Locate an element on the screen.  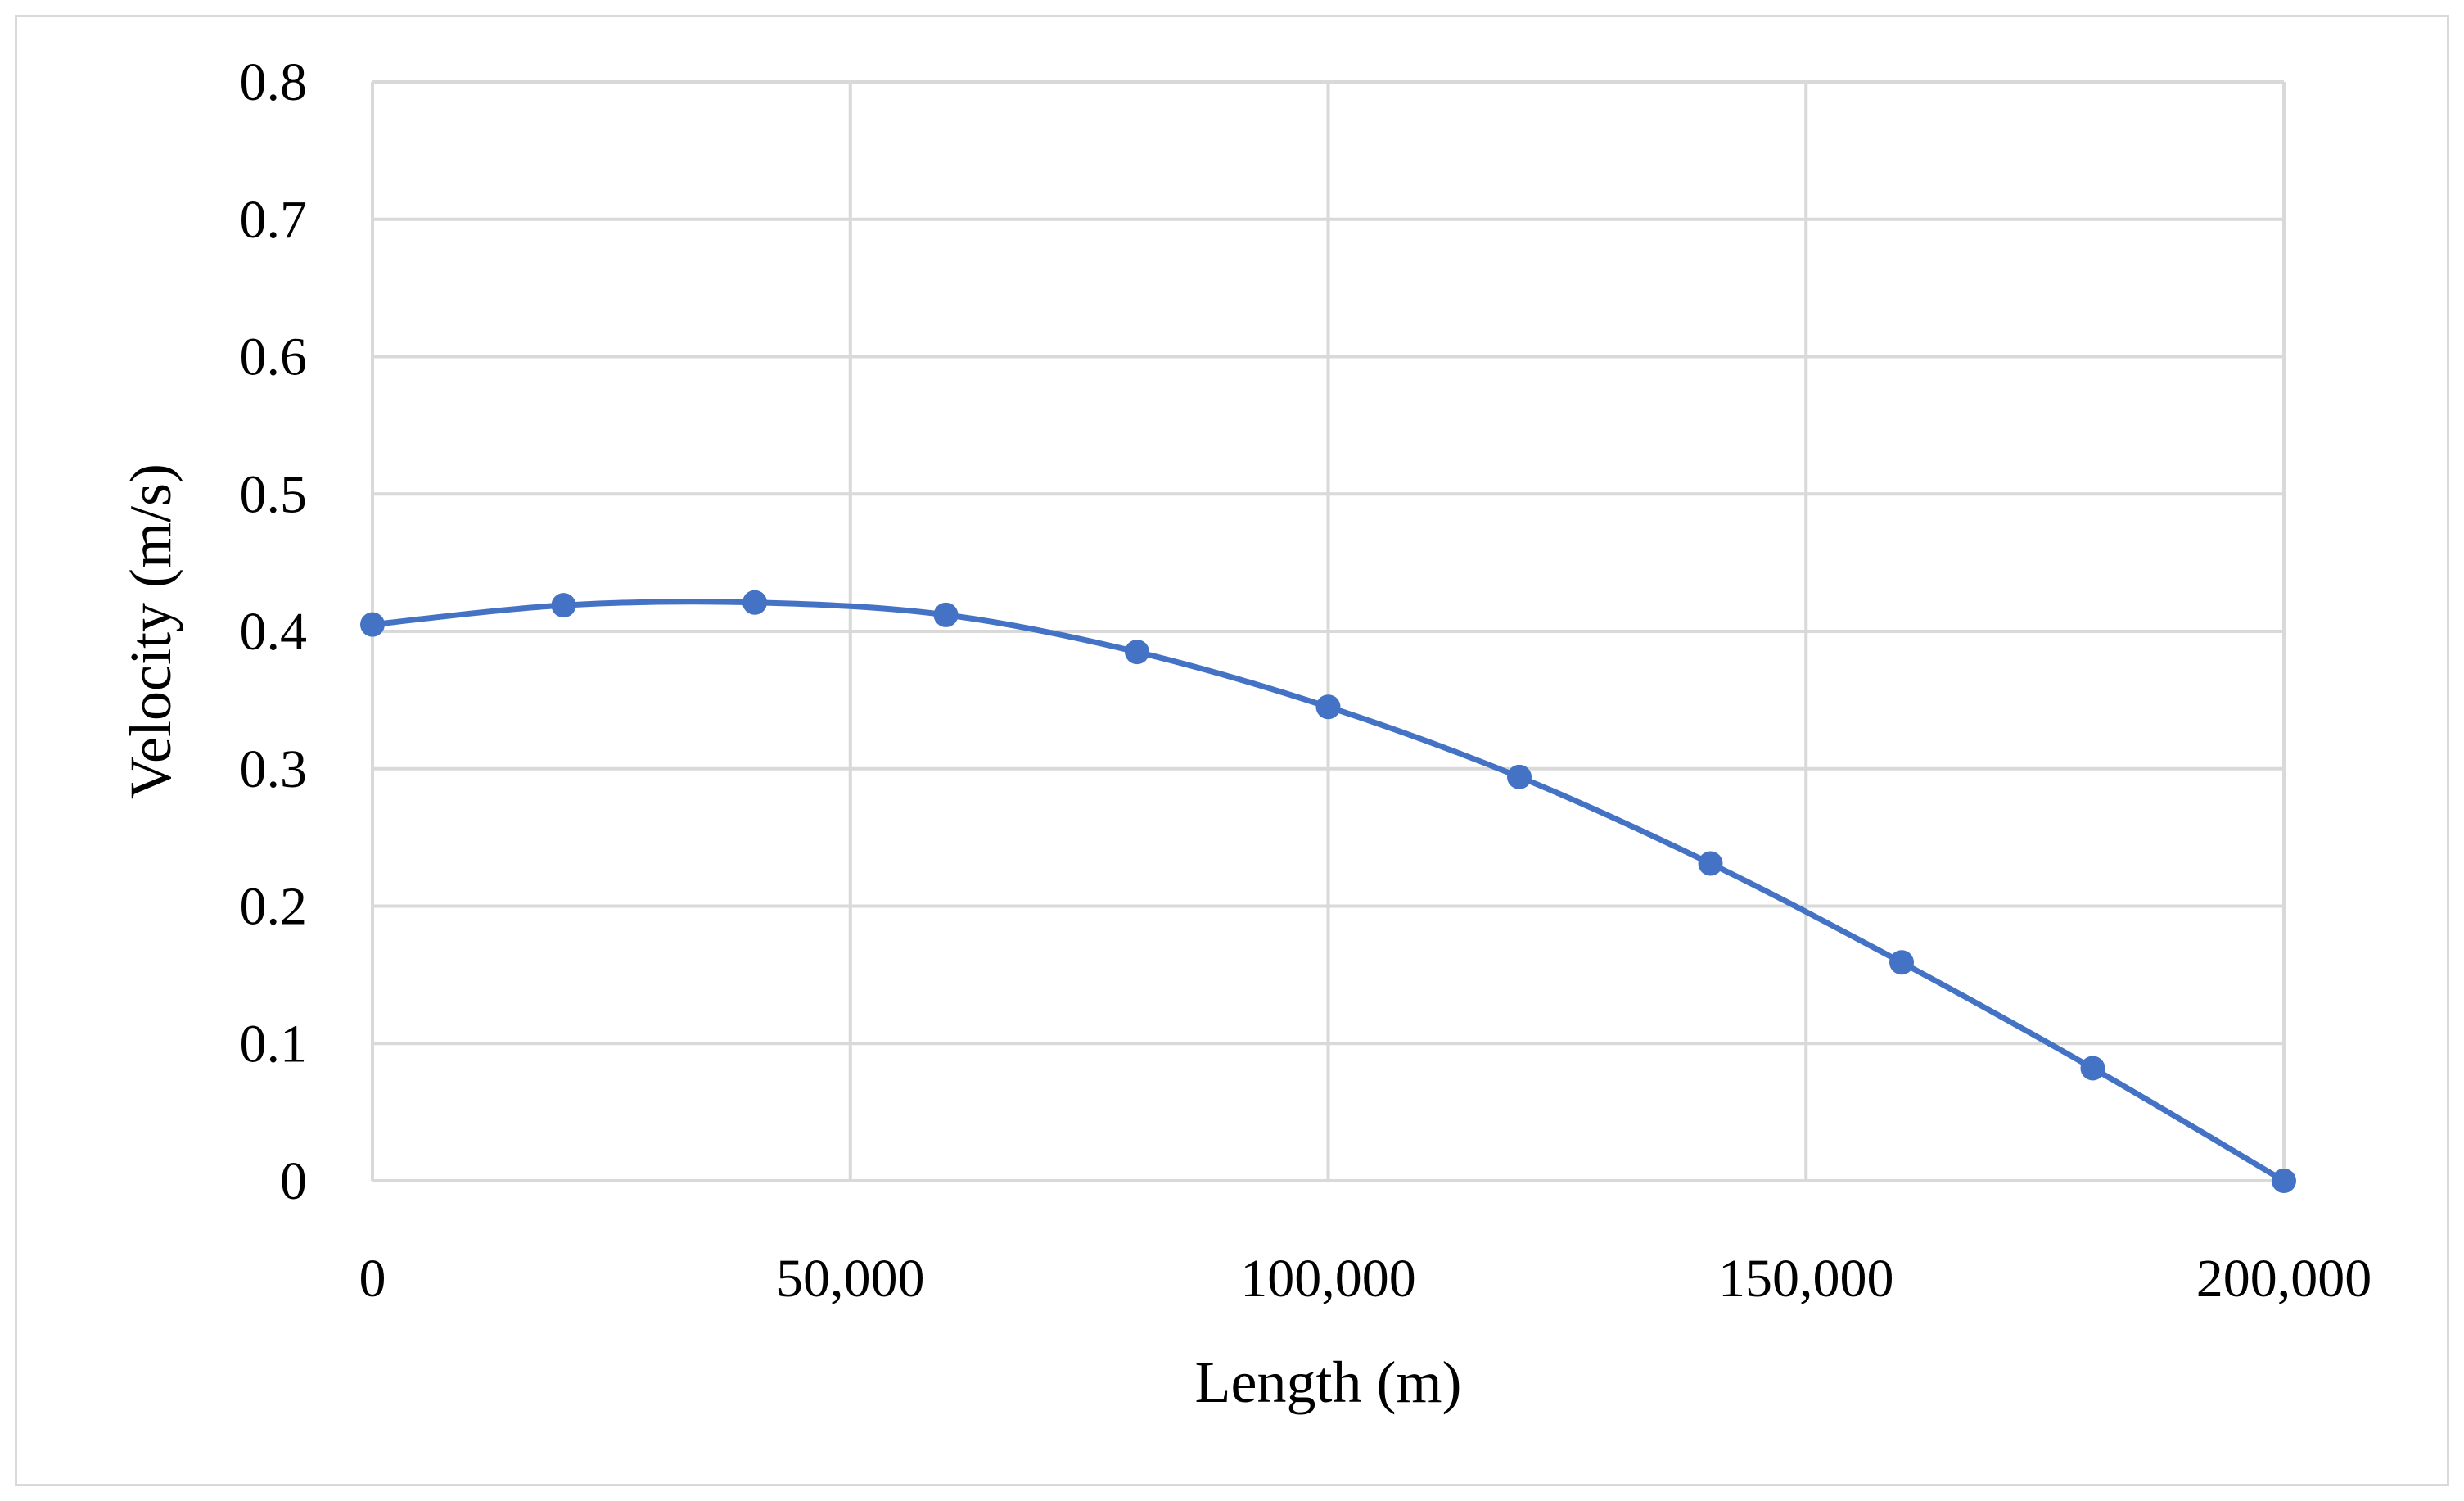
x-tick-label: 100,000 is located at coordinates (1328, 1279).